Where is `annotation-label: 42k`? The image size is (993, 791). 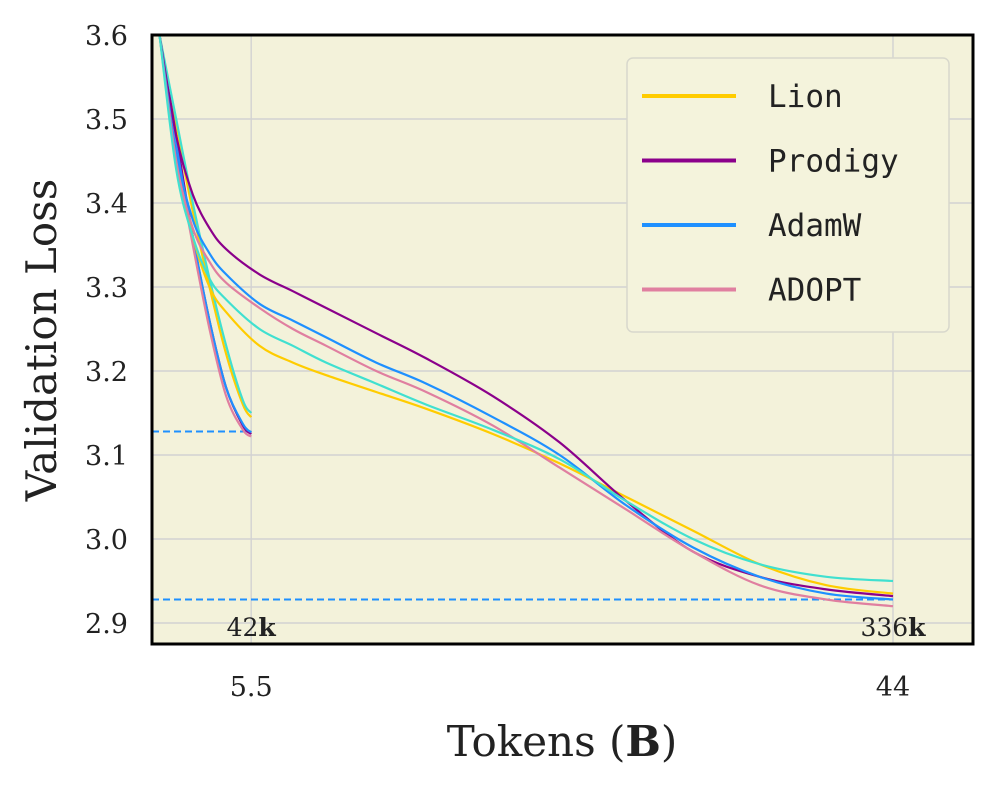 annotation-label: 42k is located at coordinates (252, 627).